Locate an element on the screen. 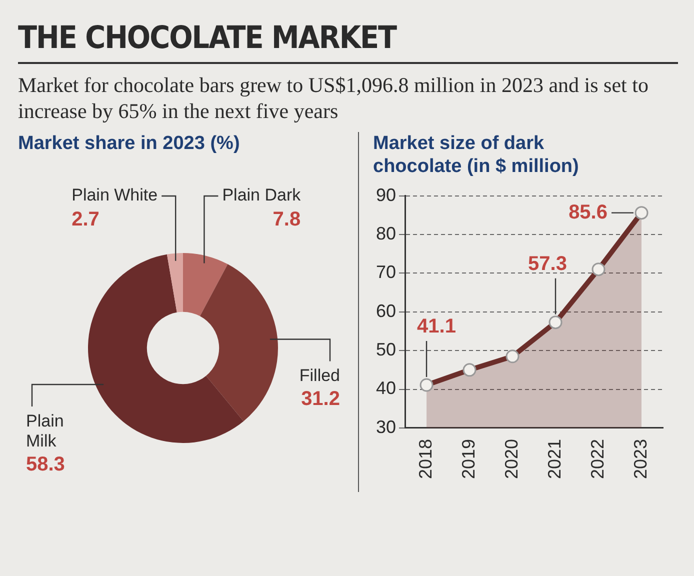  data-label: 85.6 is located at coordinates (588, 212).